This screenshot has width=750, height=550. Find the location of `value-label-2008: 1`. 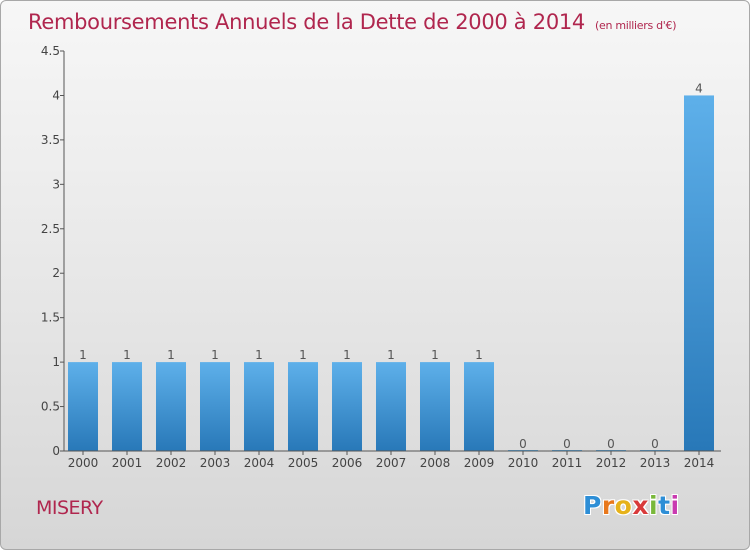

value-label-2008: 1 is located at coordinates (435, 355).